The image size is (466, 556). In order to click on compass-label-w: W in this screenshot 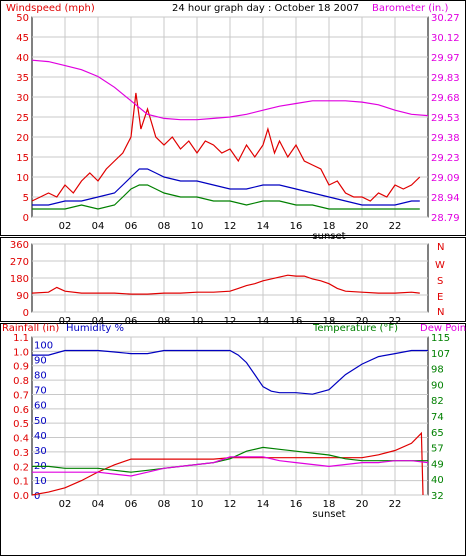, I will do `click(440, 265)`.